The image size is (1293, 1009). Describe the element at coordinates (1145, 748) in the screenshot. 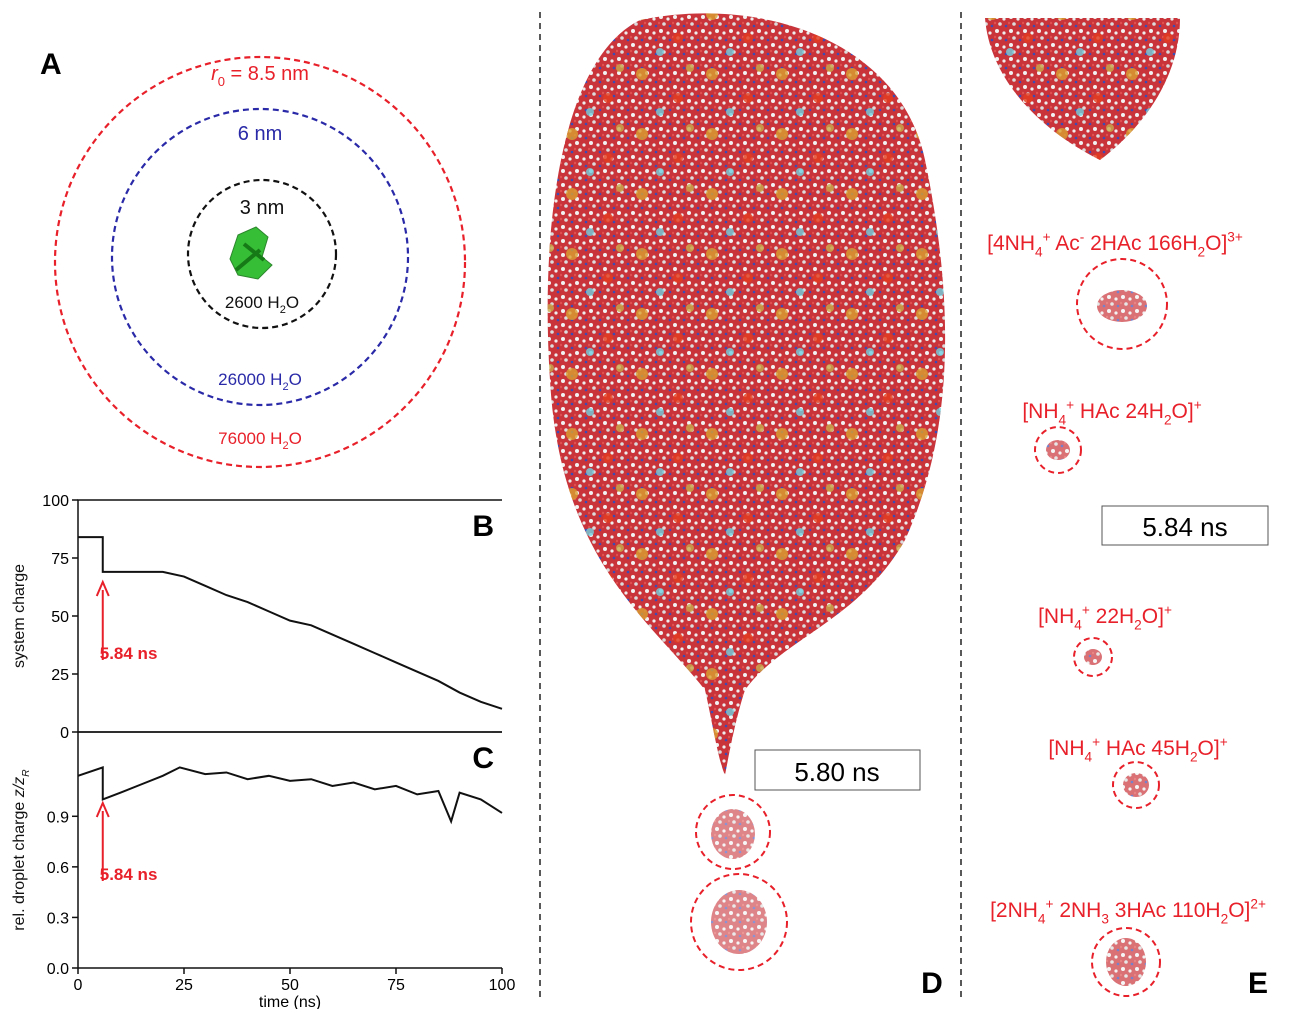

I see `text-segment: HAc 45H` at that location.